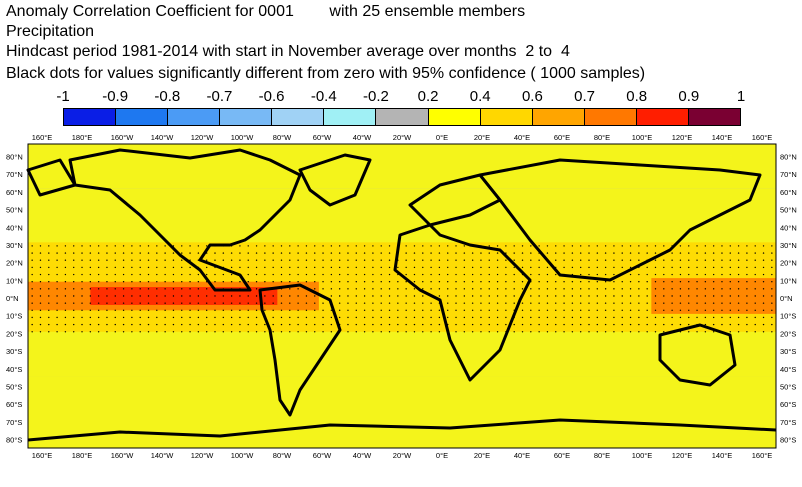 The image size is (802, 487). I want to click on x-tick-label: 60°E, so click(562, 137).